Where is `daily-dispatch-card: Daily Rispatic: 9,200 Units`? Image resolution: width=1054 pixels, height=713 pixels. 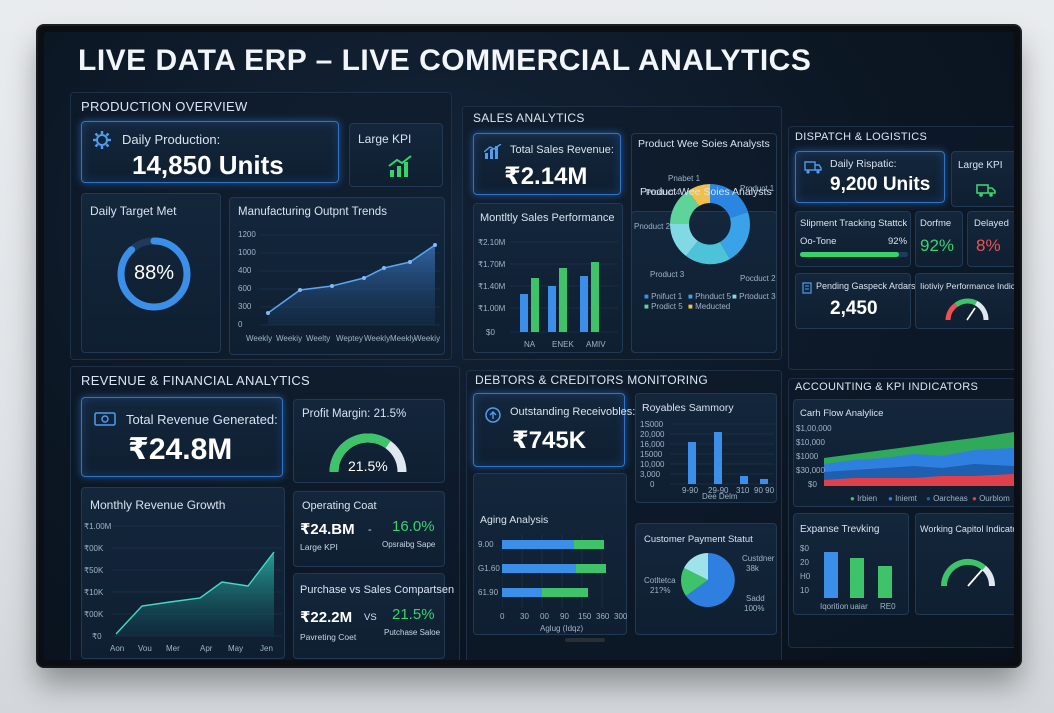 daily-dispatch-card: Daily Rispatic: 9,200 Units is located at coordinates (870, 177).